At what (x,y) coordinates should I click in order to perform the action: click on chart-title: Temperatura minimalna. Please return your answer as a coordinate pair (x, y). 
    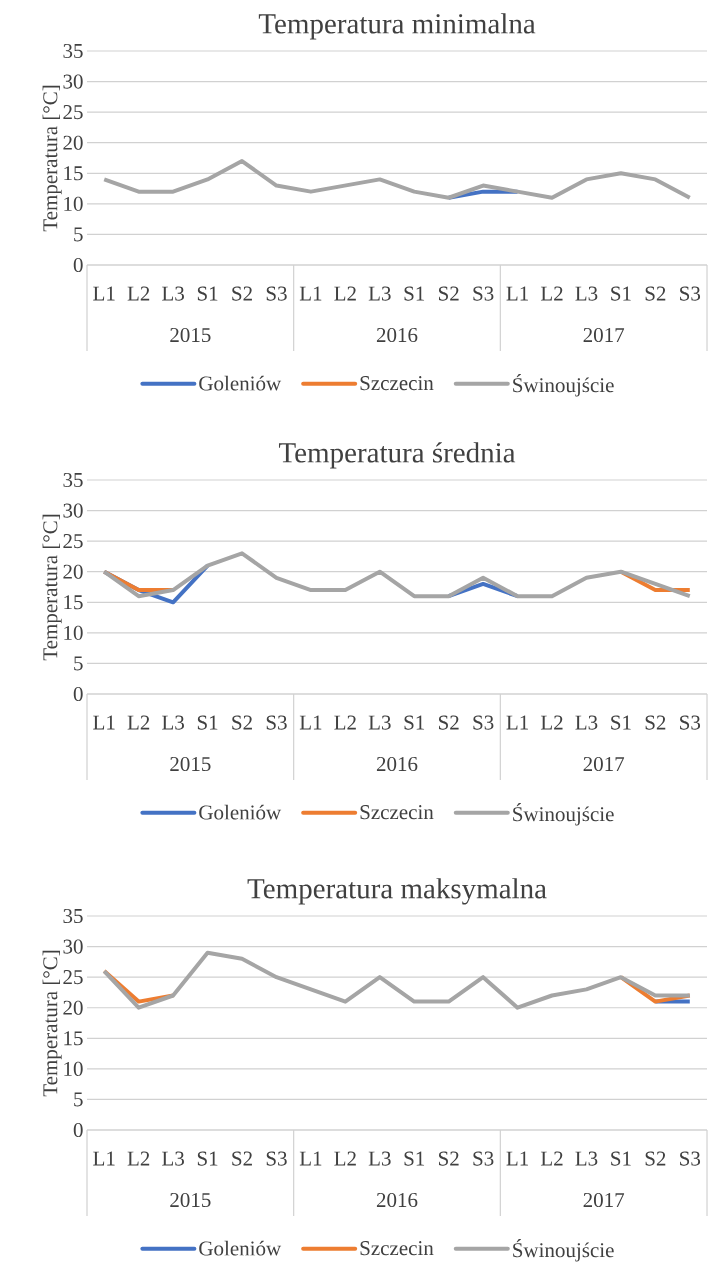
    Looking at the image, I should click on (397, 26).